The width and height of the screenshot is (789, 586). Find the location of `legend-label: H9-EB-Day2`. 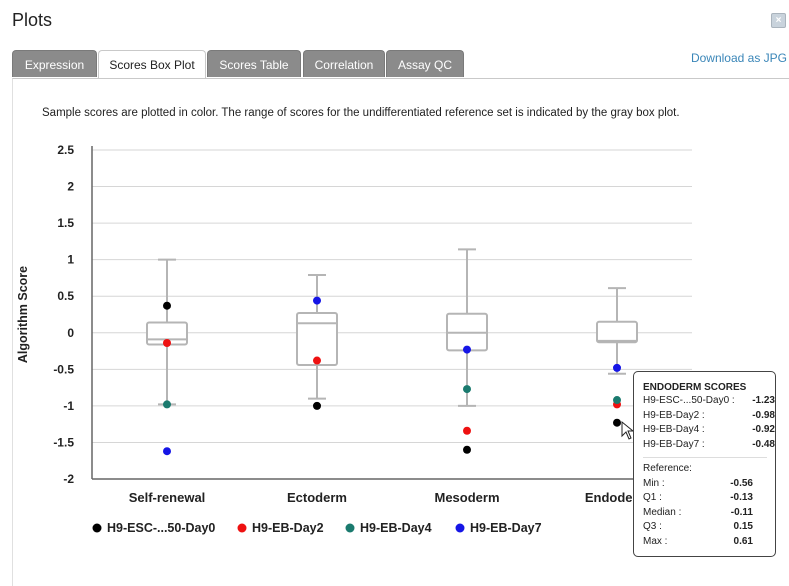

legend-label: H9-EB-Day2 is located at coordinates (288, 528).